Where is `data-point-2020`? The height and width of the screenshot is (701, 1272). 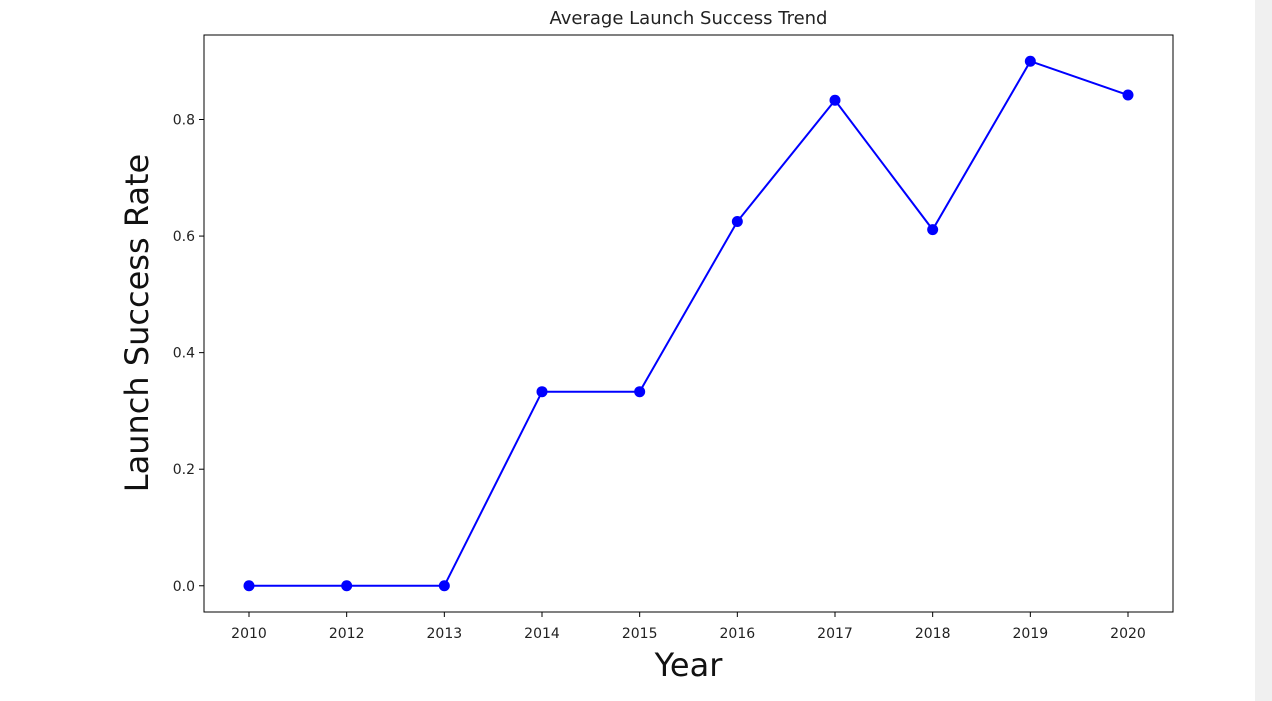 data-point-2020 is located at coordinates (1128, 95).